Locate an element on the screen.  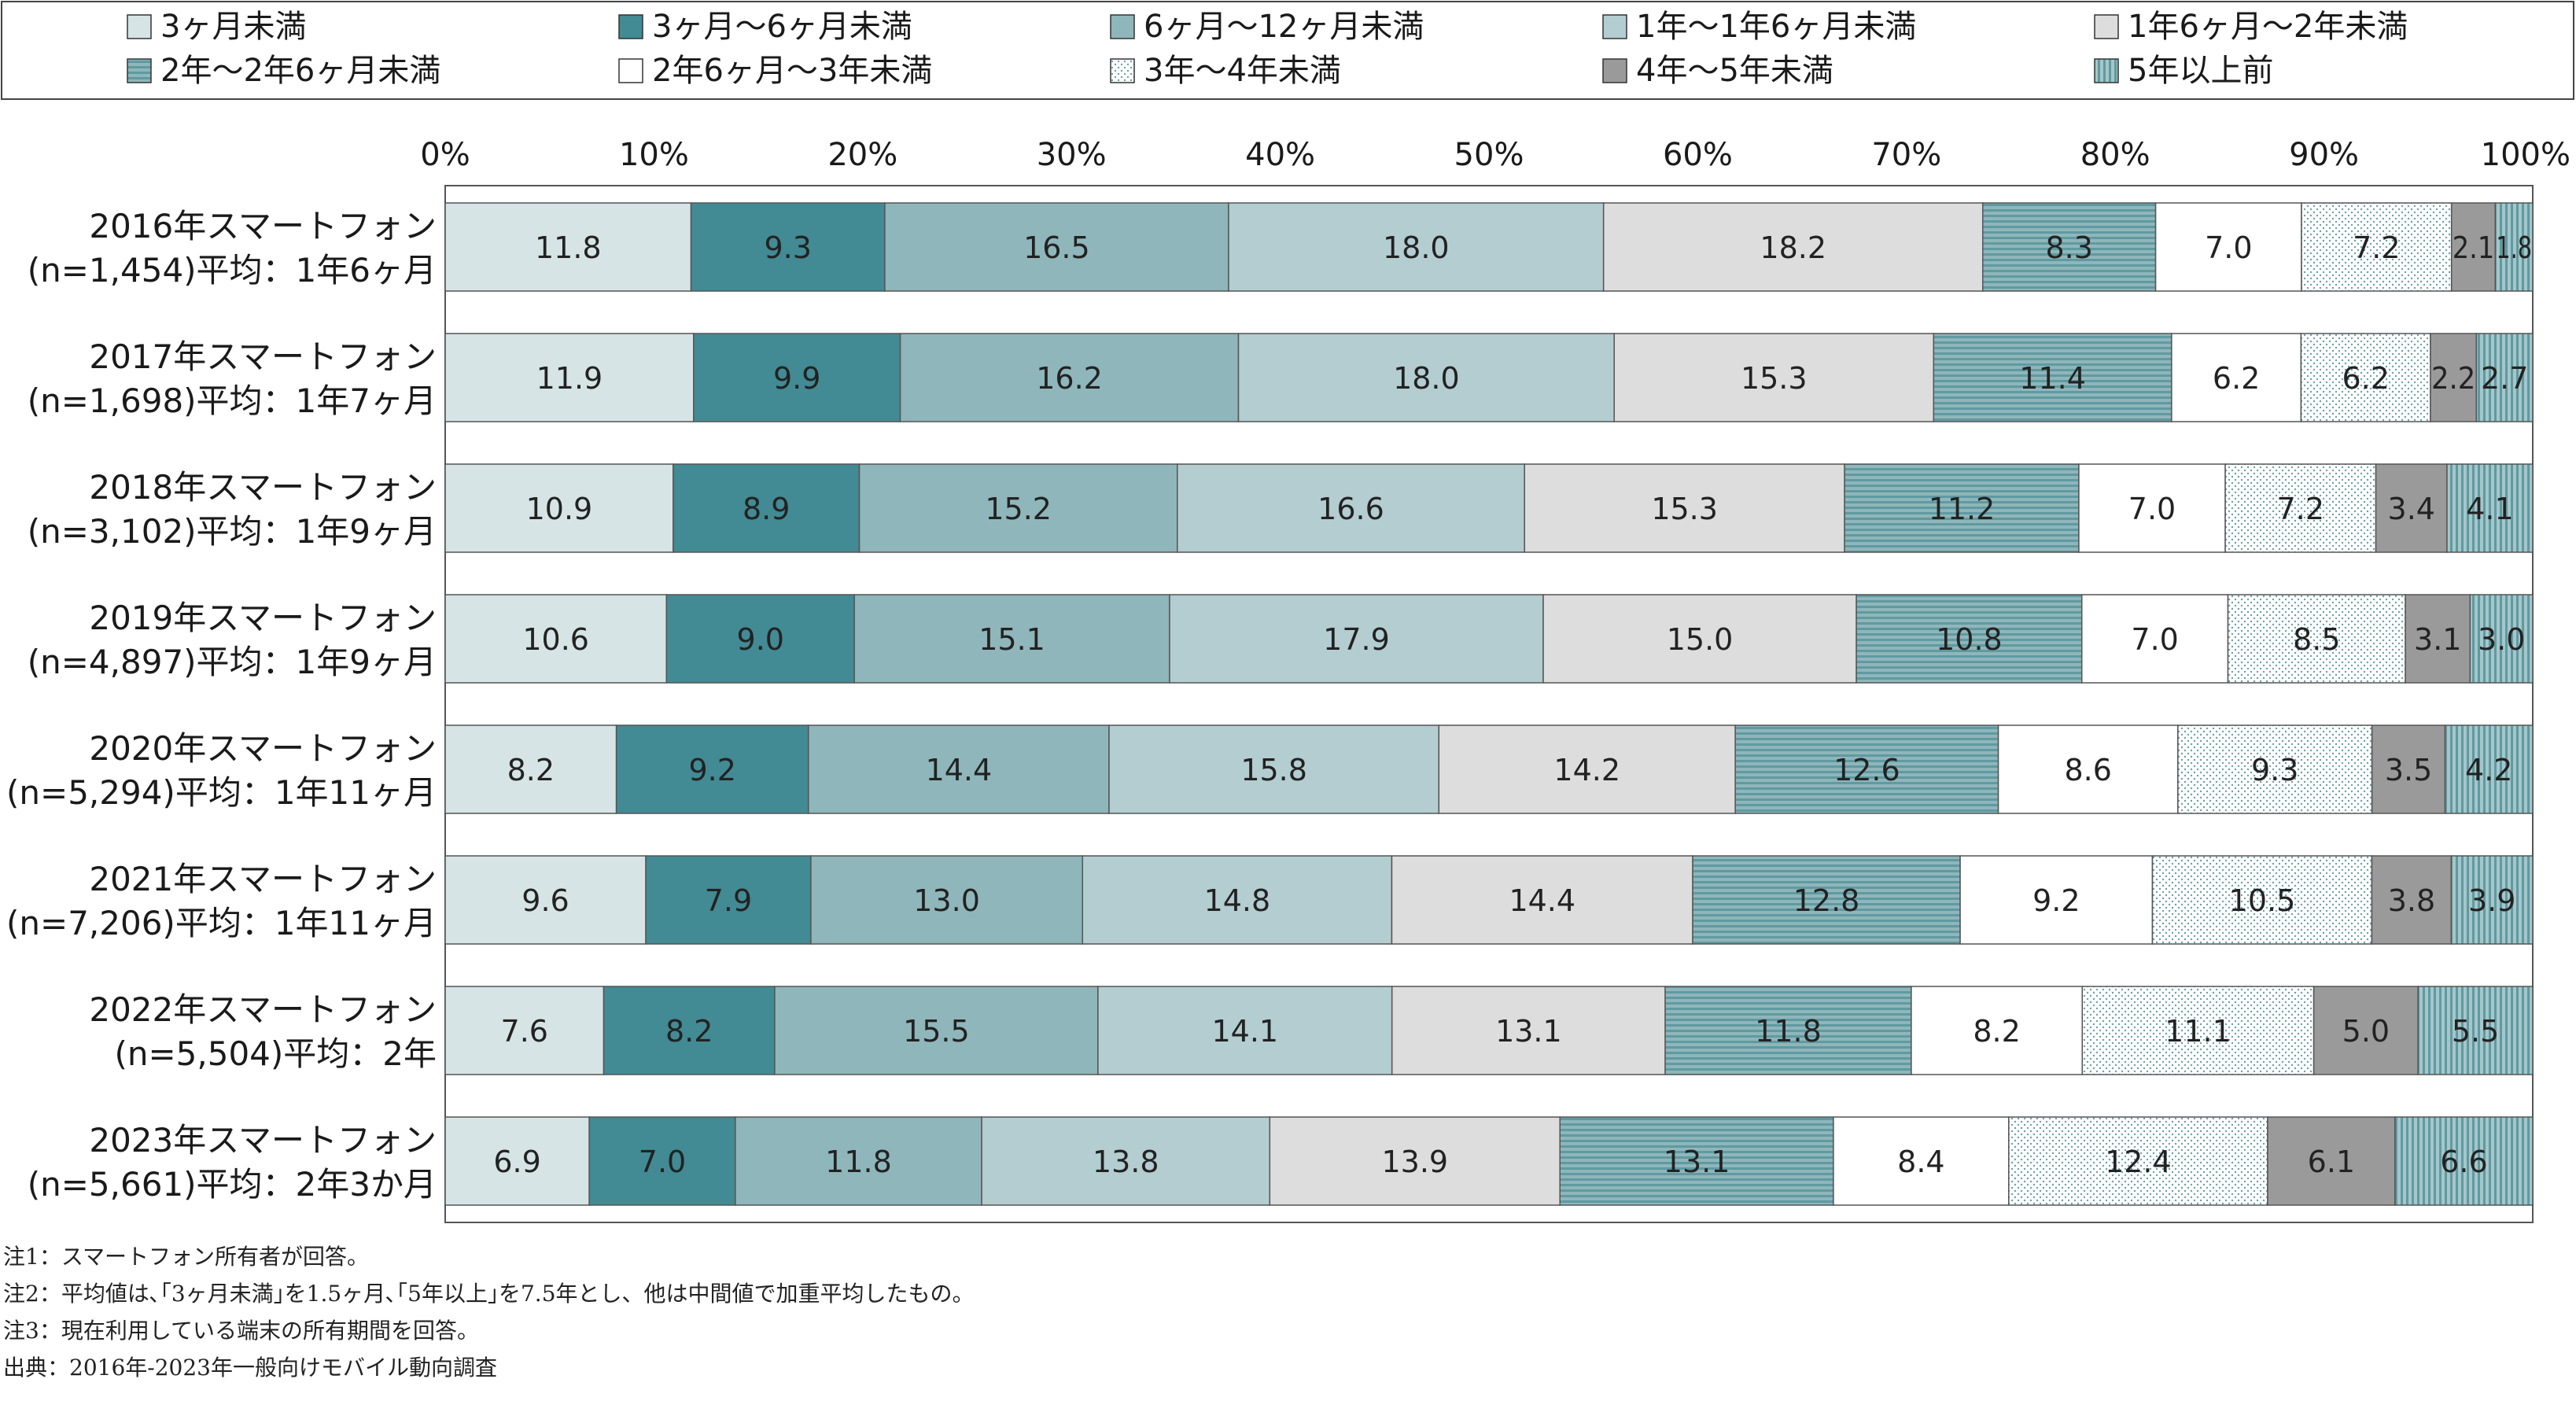
data-label: 15.0 is located at coordinates (1700, 639).